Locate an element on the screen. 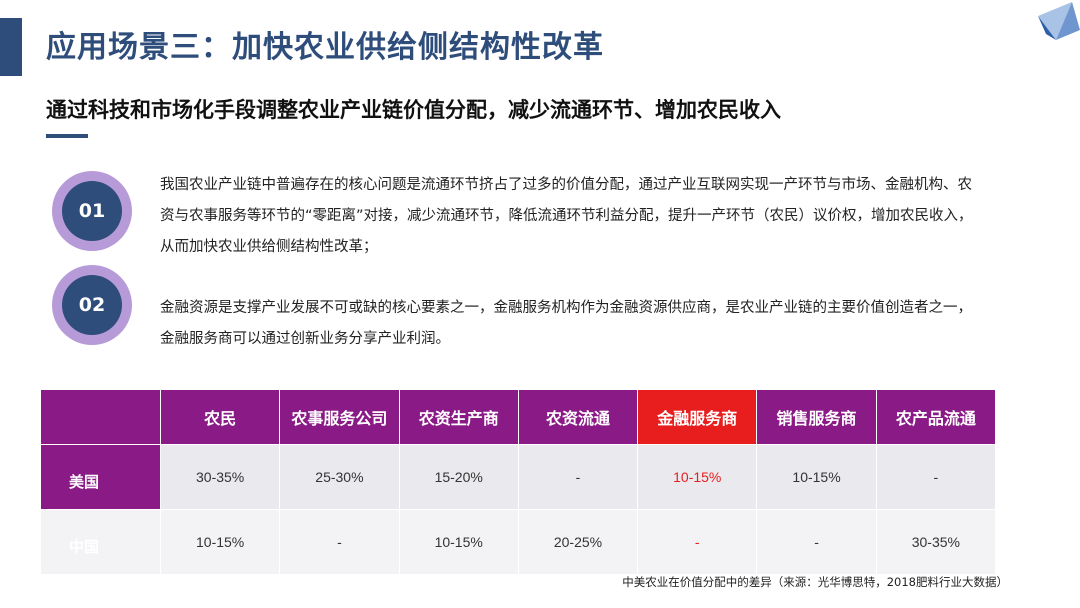  point-badge-01: 01 is located at coordinates (92, 211).